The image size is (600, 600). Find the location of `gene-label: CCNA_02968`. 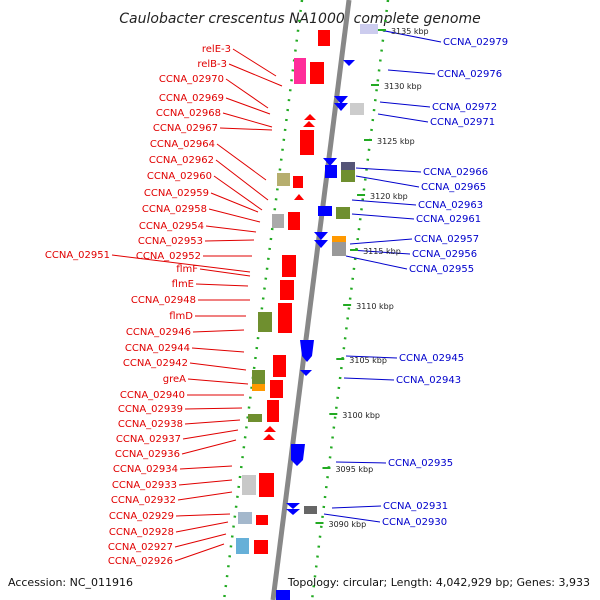

gene-label: CCNA_02968 is located at coordinates (188, 113).